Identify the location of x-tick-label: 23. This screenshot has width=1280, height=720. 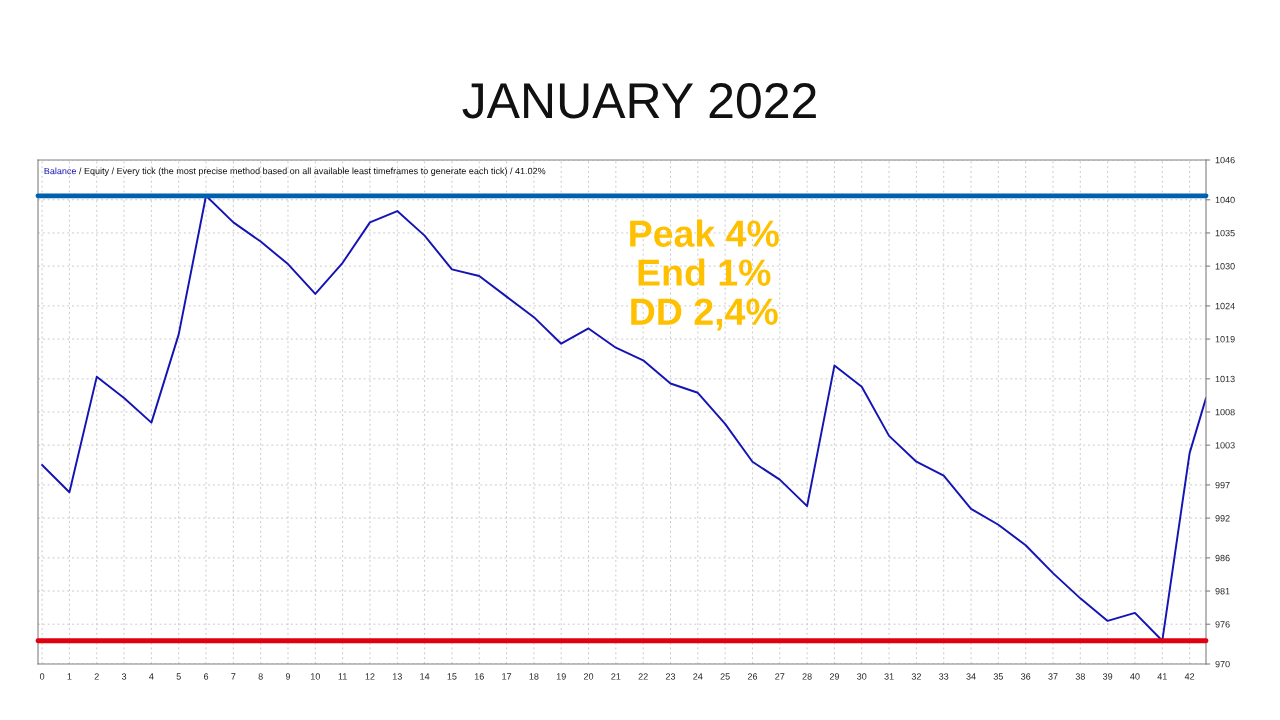
(670, 676).